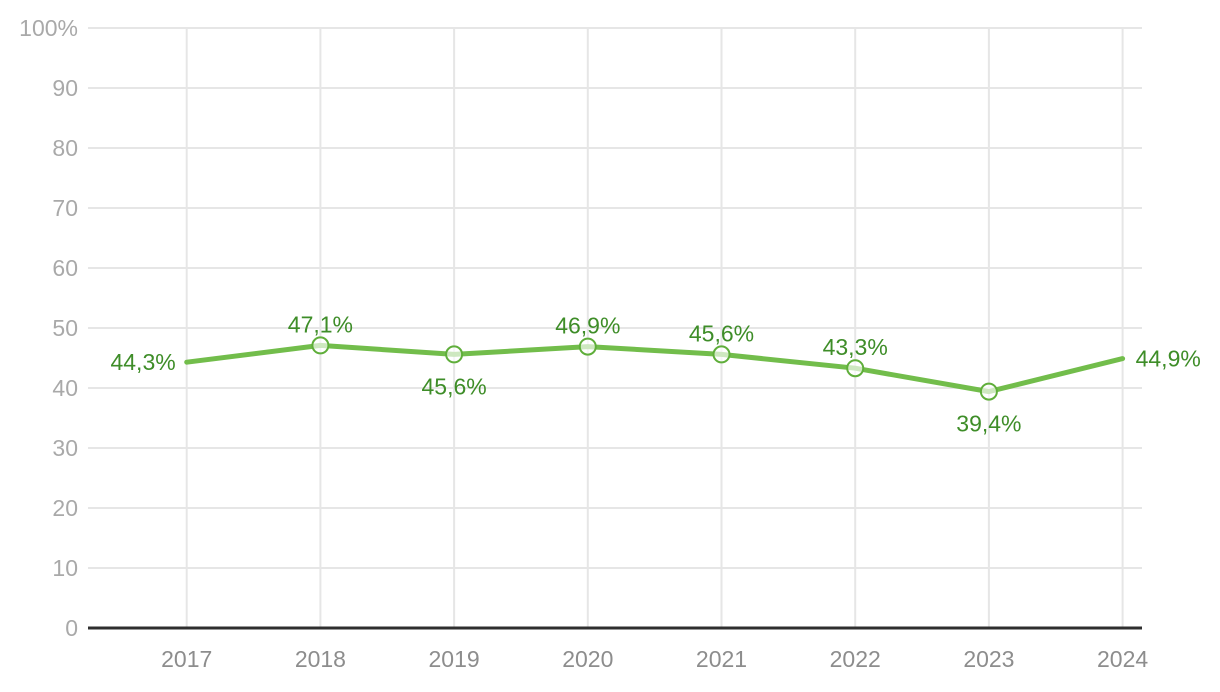  What do you see at coordinates (655, 368) in the screenshot?
I see `series-line` at bounding box center [655, 368].